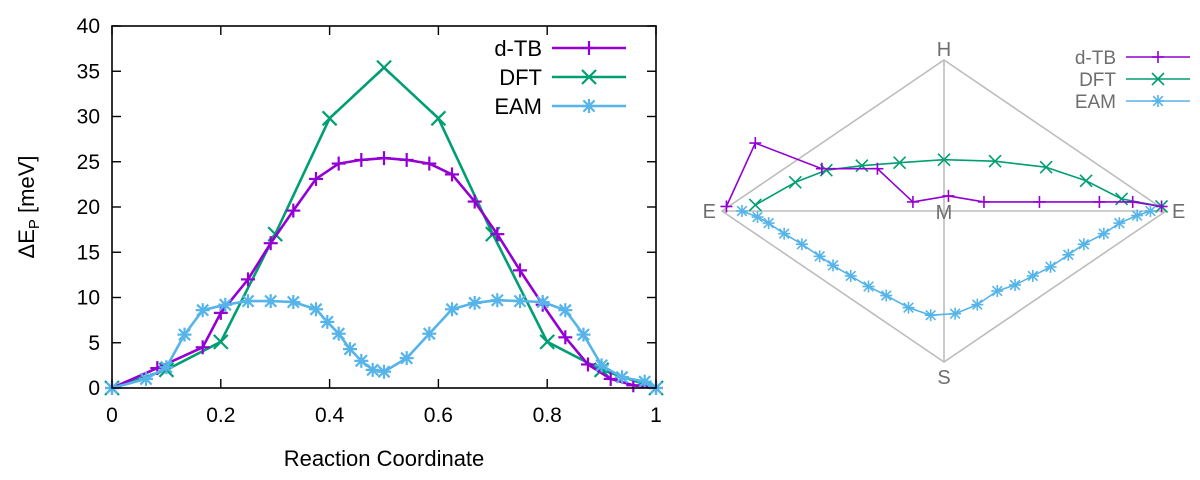  I want to click on y-tick-label: 0, so click(94, 388).